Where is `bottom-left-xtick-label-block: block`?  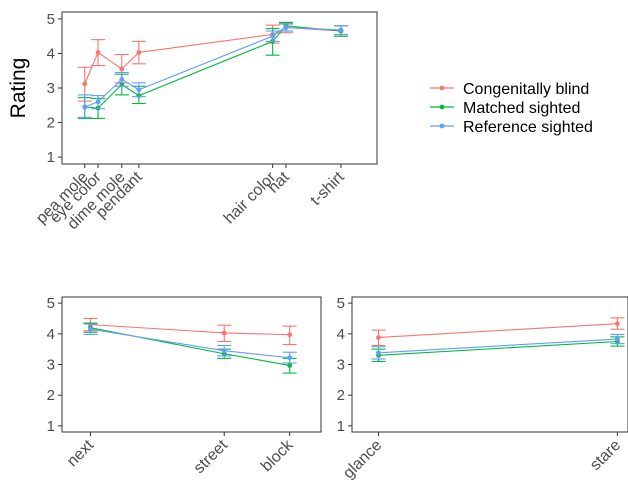 bottom-left-xtick-label-block: block is located at coordinates (277, 455).